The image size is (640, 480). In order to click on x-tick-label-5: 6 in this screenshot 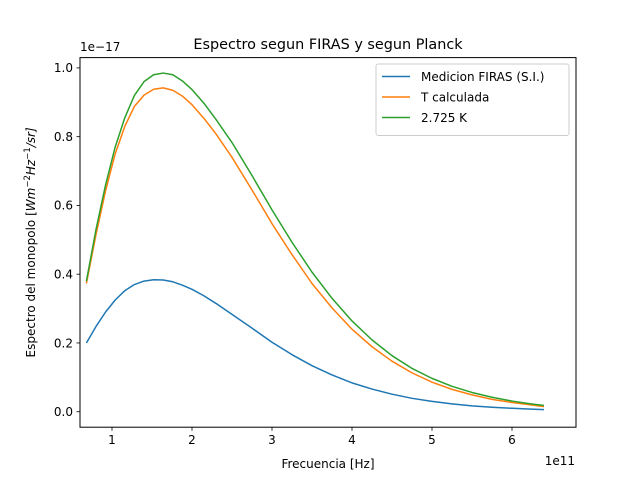, I will do `click(512, 440)`.